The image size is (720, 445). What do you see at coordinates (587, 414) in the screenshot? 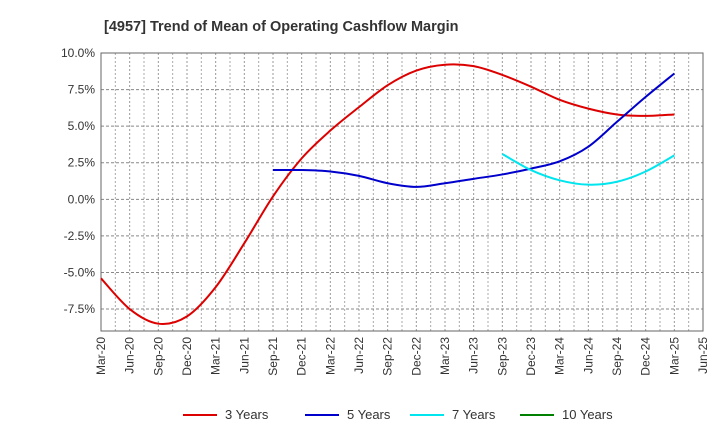
I see `legend-label: 10 Years` at bounding box center [587, 414].